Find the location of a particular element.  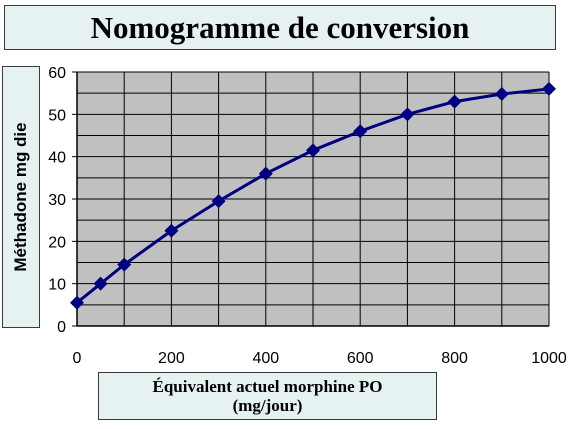

y-tick-labels: 0 10 20 30 40 50 60 is located at coordinates (57, 200).